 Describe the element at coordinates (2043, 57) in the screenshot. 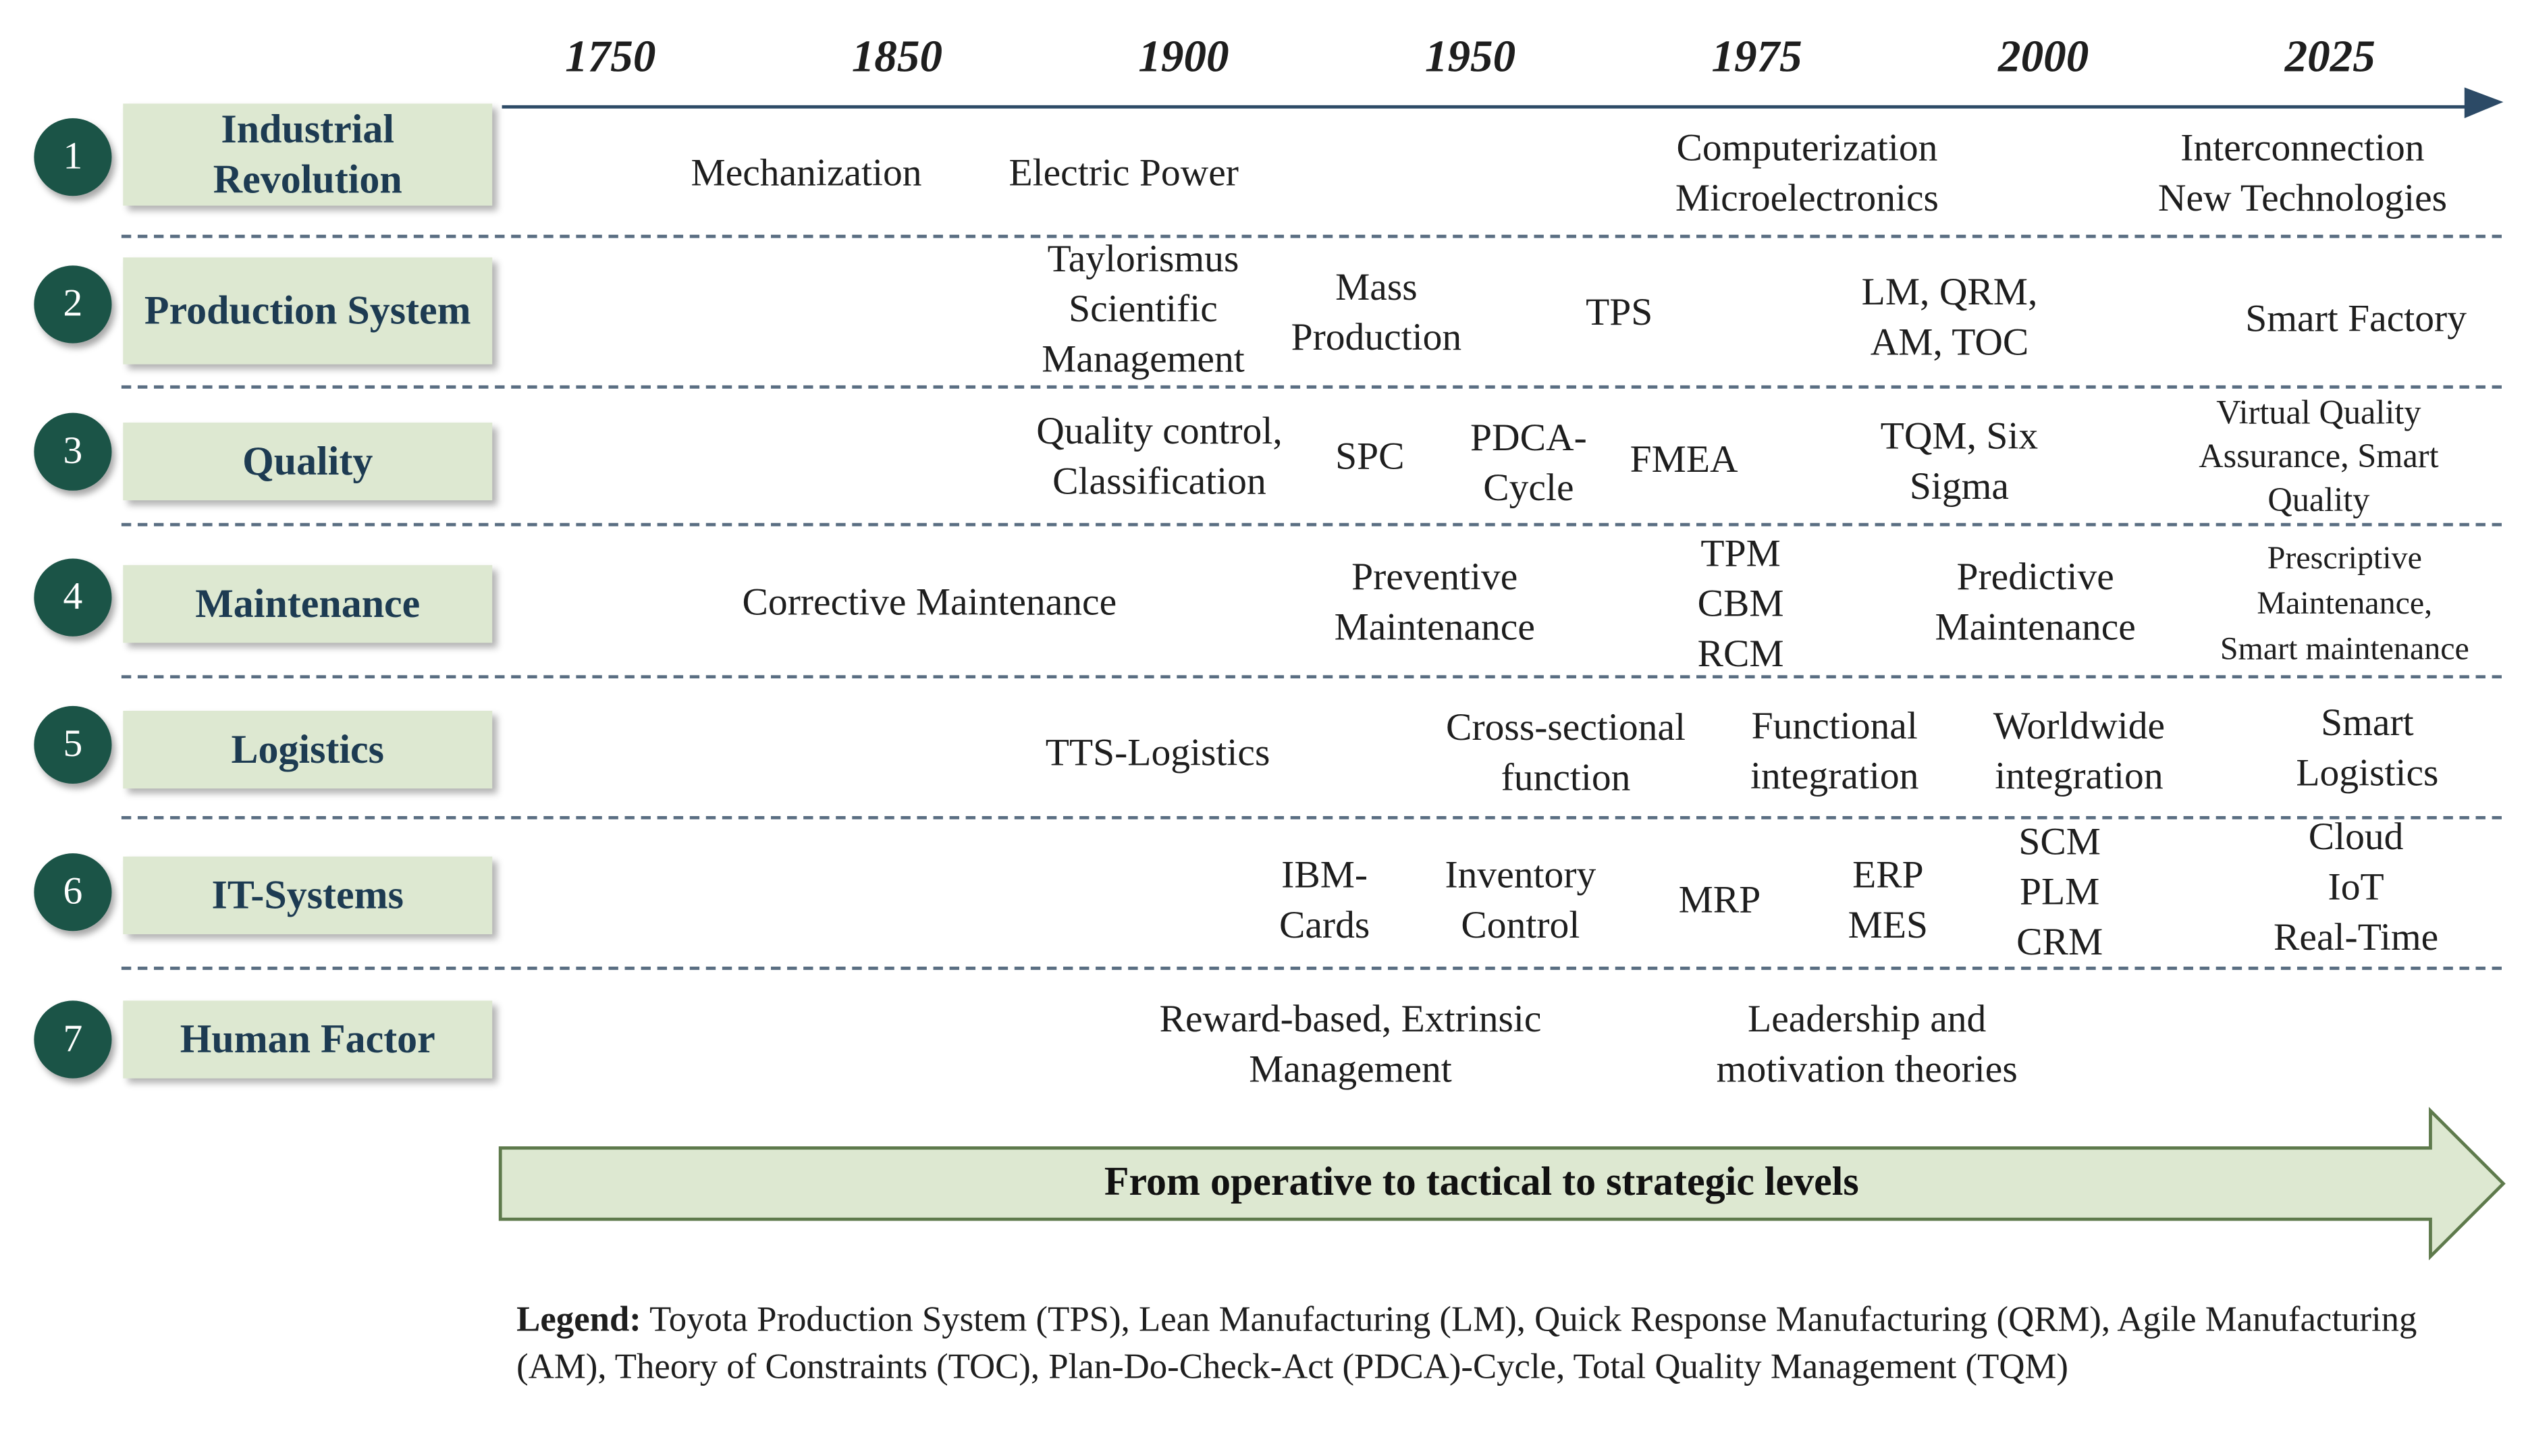

I see `year-label: 2000` at that location.